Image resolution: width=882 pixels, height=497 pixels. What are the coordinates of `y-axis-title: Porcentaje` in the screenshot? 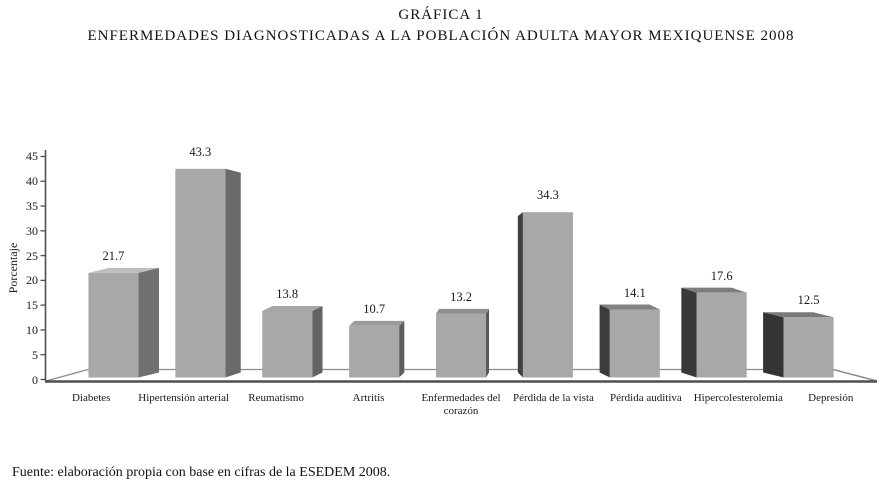 It's located at (13, 268).